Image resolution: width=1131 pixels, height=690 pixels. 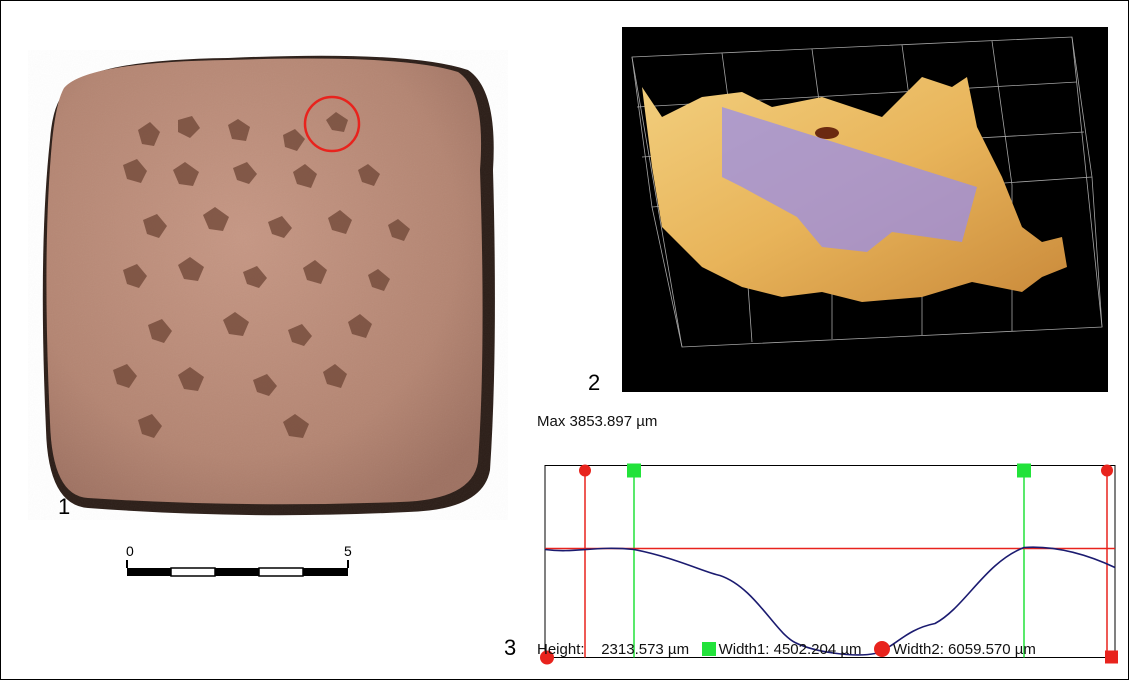 I want to click on max-label: Max 3853.897 µm, so click(x=597, y=421).